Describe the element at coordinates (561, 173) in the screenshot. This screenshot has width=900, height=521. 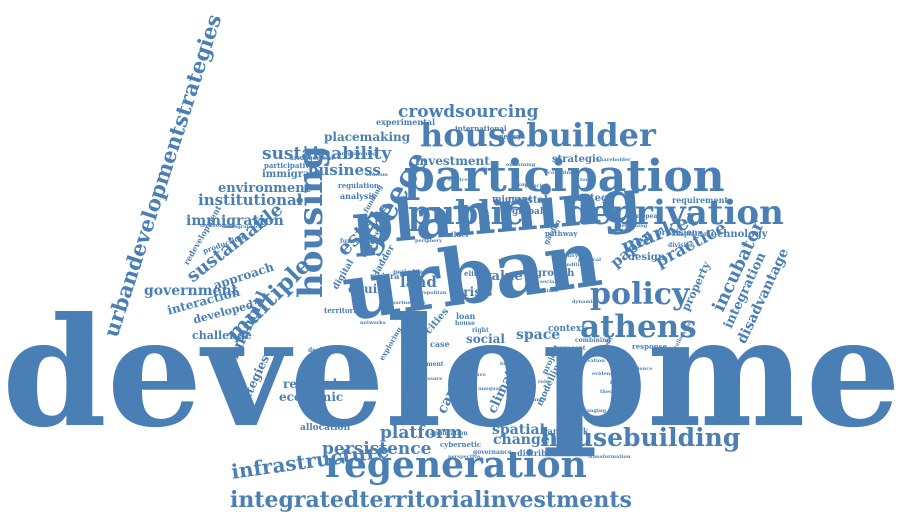
I see `word-coastline: coastline` at that location.